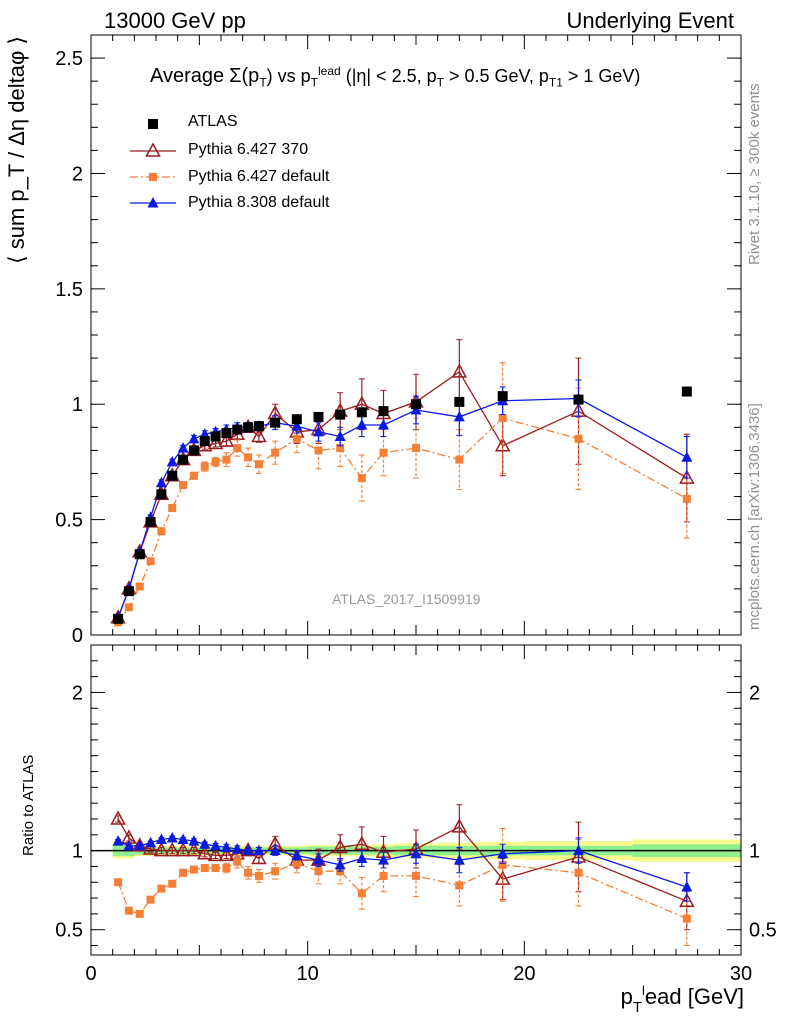 This screenshot has height=1024, width=786. I want to click on legend-label-py6-default: Pythia 6.427 default, so click(259, 176).